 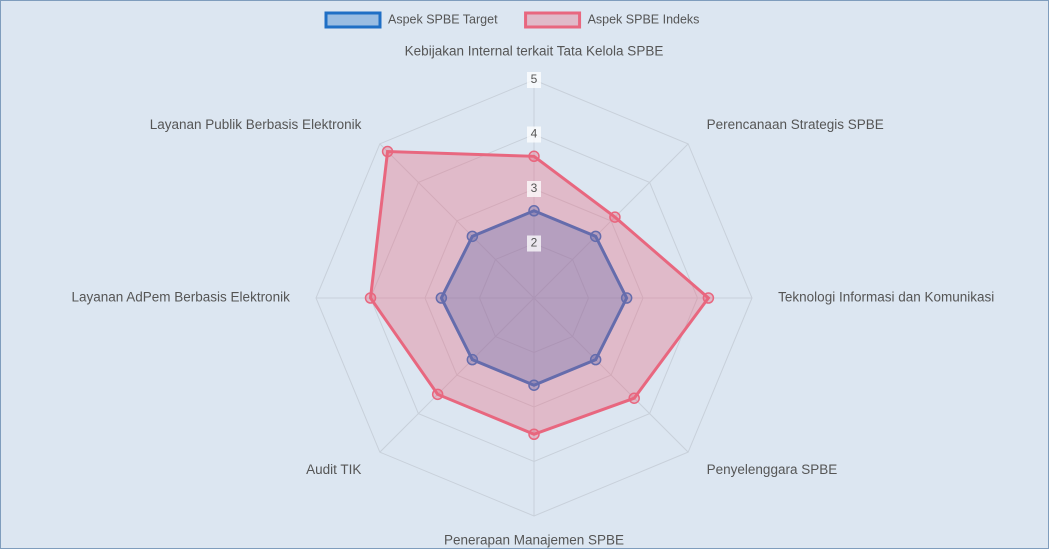 I want to click on category-label: Audit TIK, so click(x=333, y=469).